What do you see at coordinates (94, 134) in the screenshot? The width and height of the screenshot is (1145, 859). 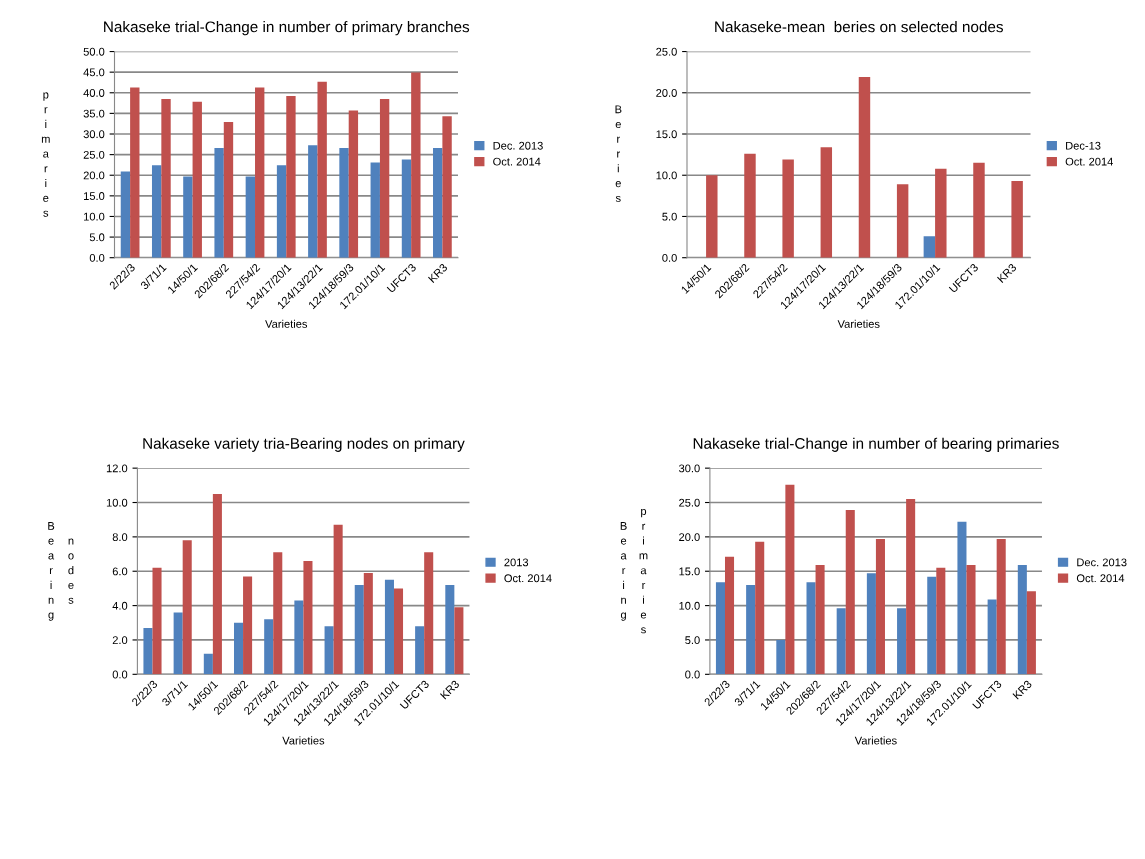 I see `y-tick-label: 30.0` at bounding box center [94, 134].